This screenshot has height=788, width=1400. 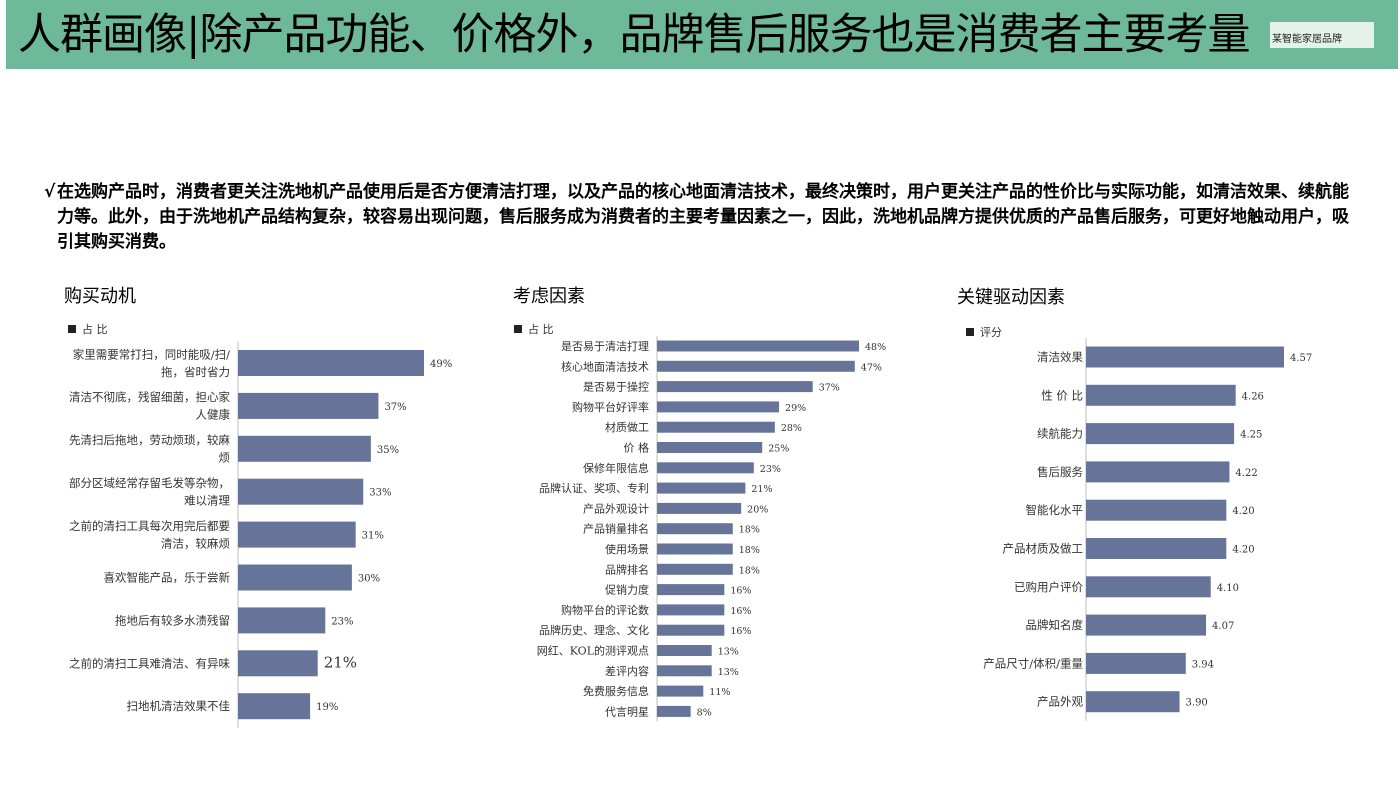 What do you see at coordinates (1203, 664) in the screenshot?
I see `key-drivers-value-label-8: 3.94` at bounding box center [1203, 664].